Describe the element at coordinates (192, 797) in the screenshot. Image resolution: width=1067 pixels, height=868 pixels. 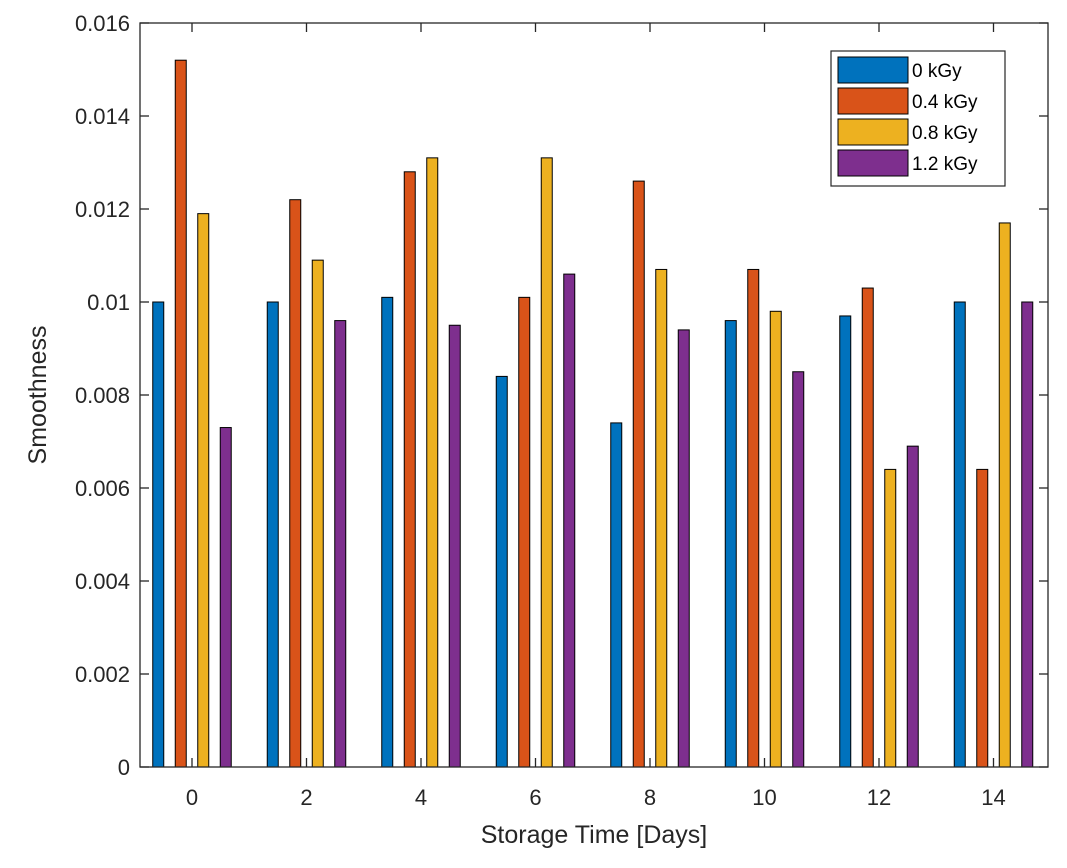
I see `x-tick-label: 0` at that location.